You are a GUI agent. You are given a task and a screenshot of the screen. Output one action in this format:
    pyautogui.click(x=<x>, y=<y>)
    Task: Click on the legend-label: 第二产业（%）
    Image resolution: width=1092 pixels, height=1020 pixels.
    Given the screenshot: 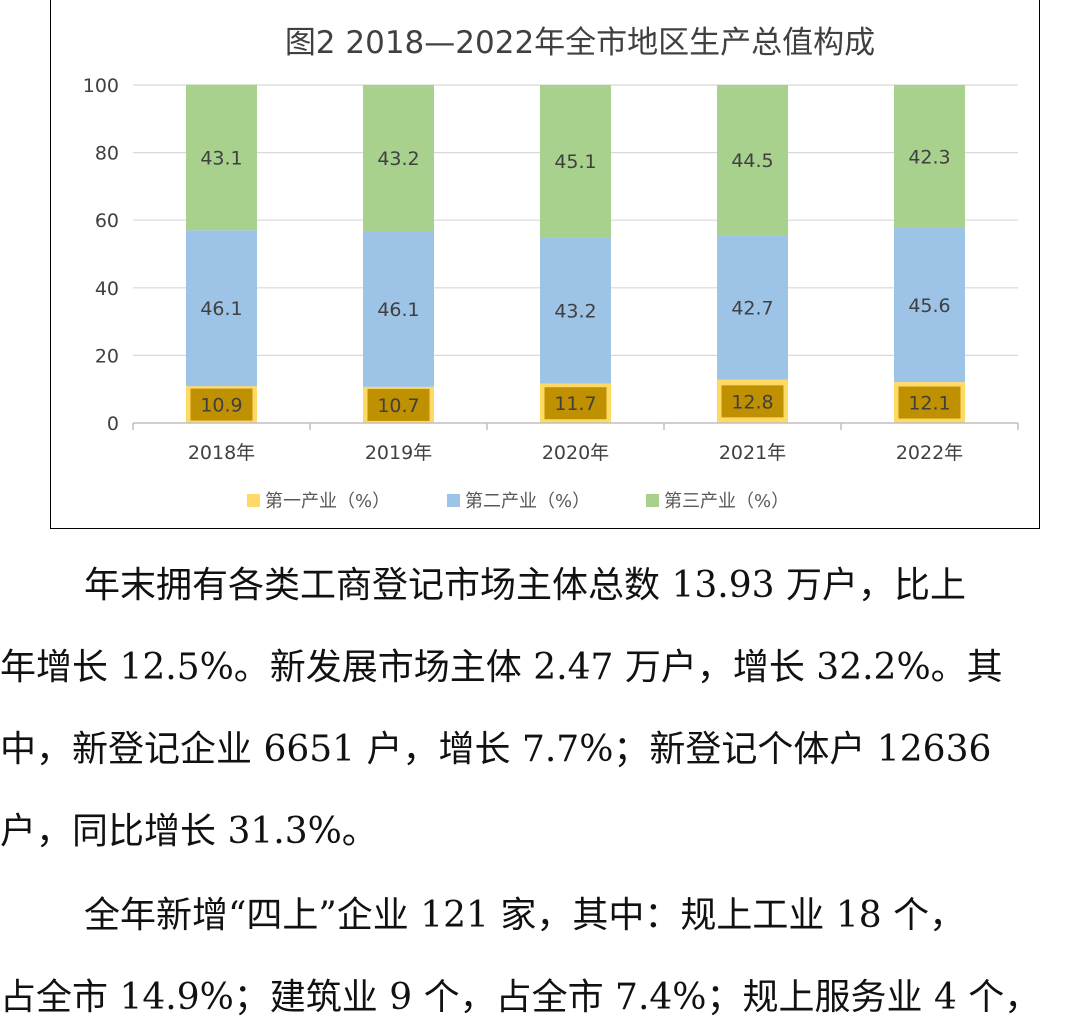 What is the action you would take?
    pyautogui.click(x=527, y=501)
    